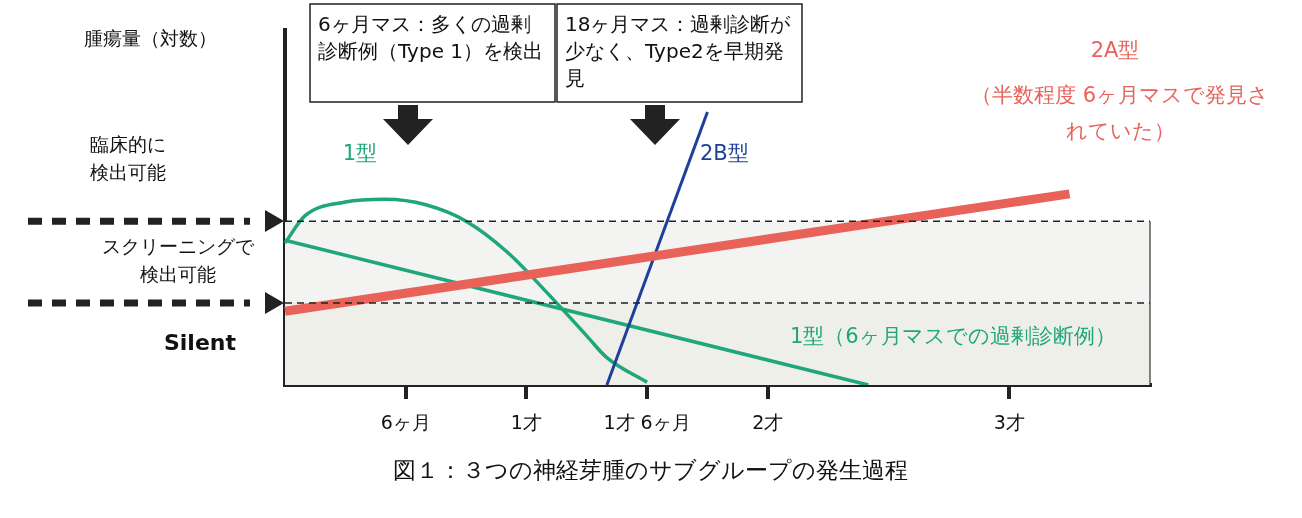  Describe the element at coordinates (768, 422) in the screenshot. I see `x-tick-label: 2才` at that location.